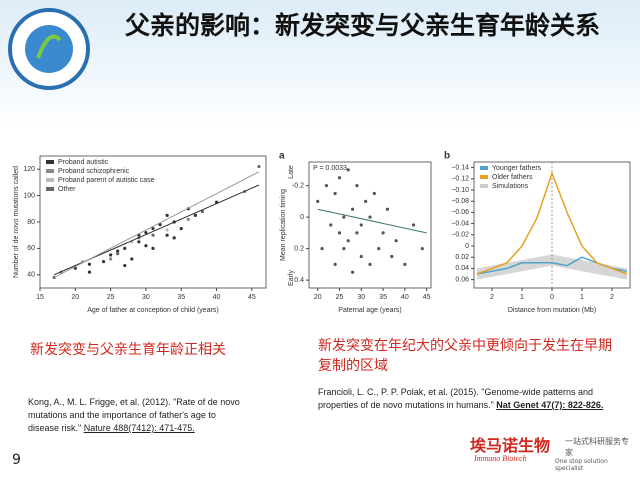 Image resolution: width=640 pixels, height=480 pixels. I want to click on y-tick-label: −0.12, so click(460, 179).